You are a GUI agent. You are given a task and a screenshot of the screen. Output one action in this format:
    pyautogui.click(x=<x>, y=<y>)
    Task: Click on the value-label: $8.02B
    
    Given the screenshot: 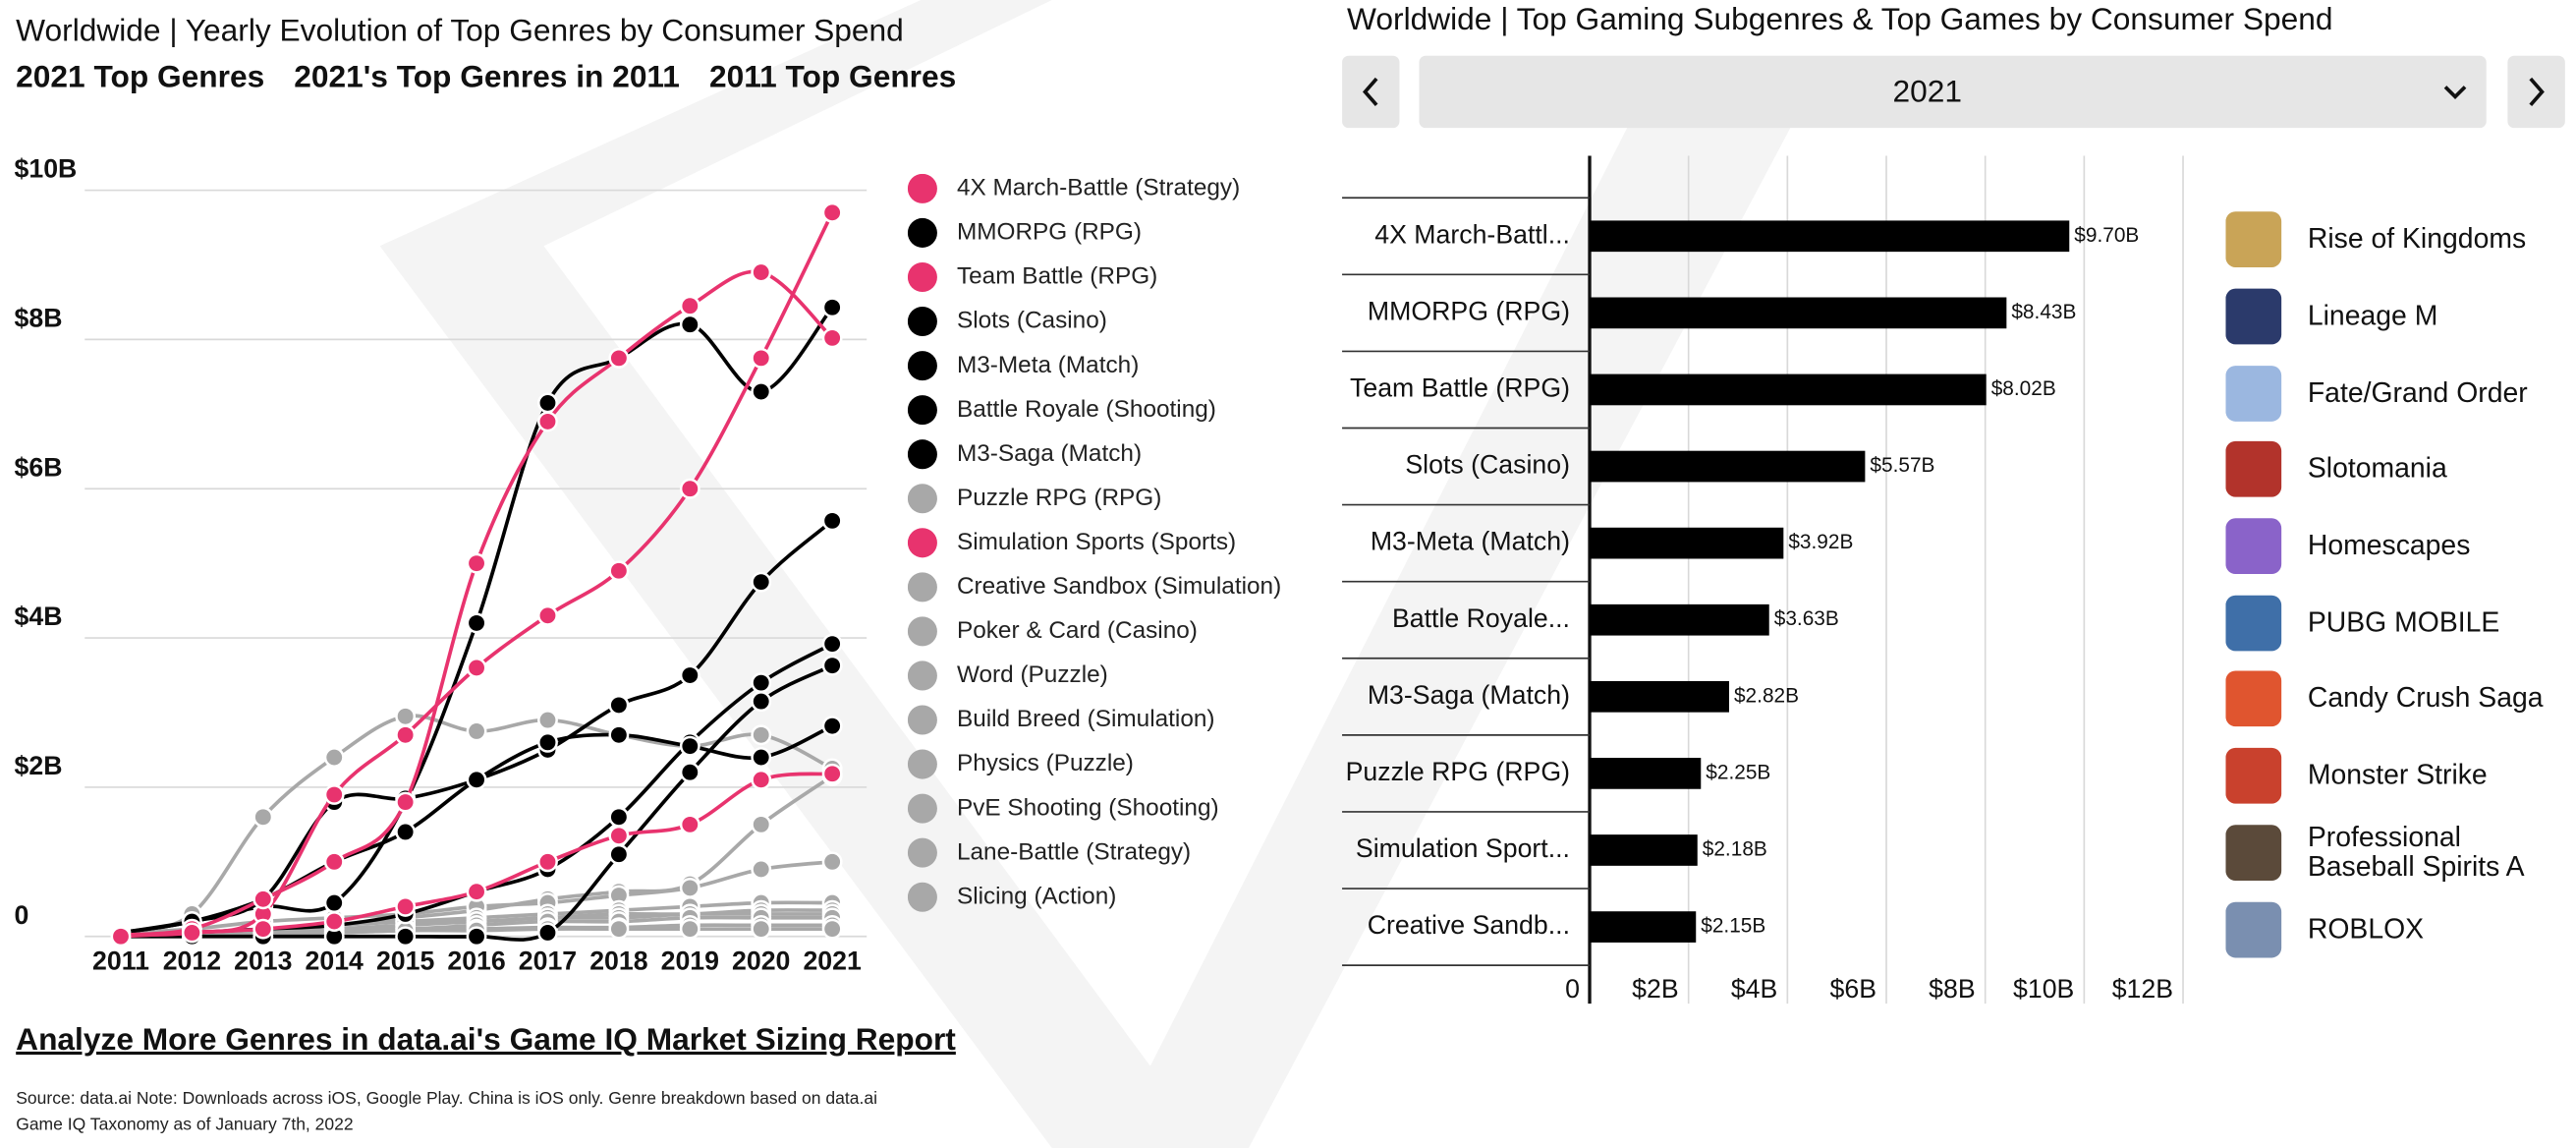 What is the action you would take?
    pyautogui.click(x=2023, y=389)
    